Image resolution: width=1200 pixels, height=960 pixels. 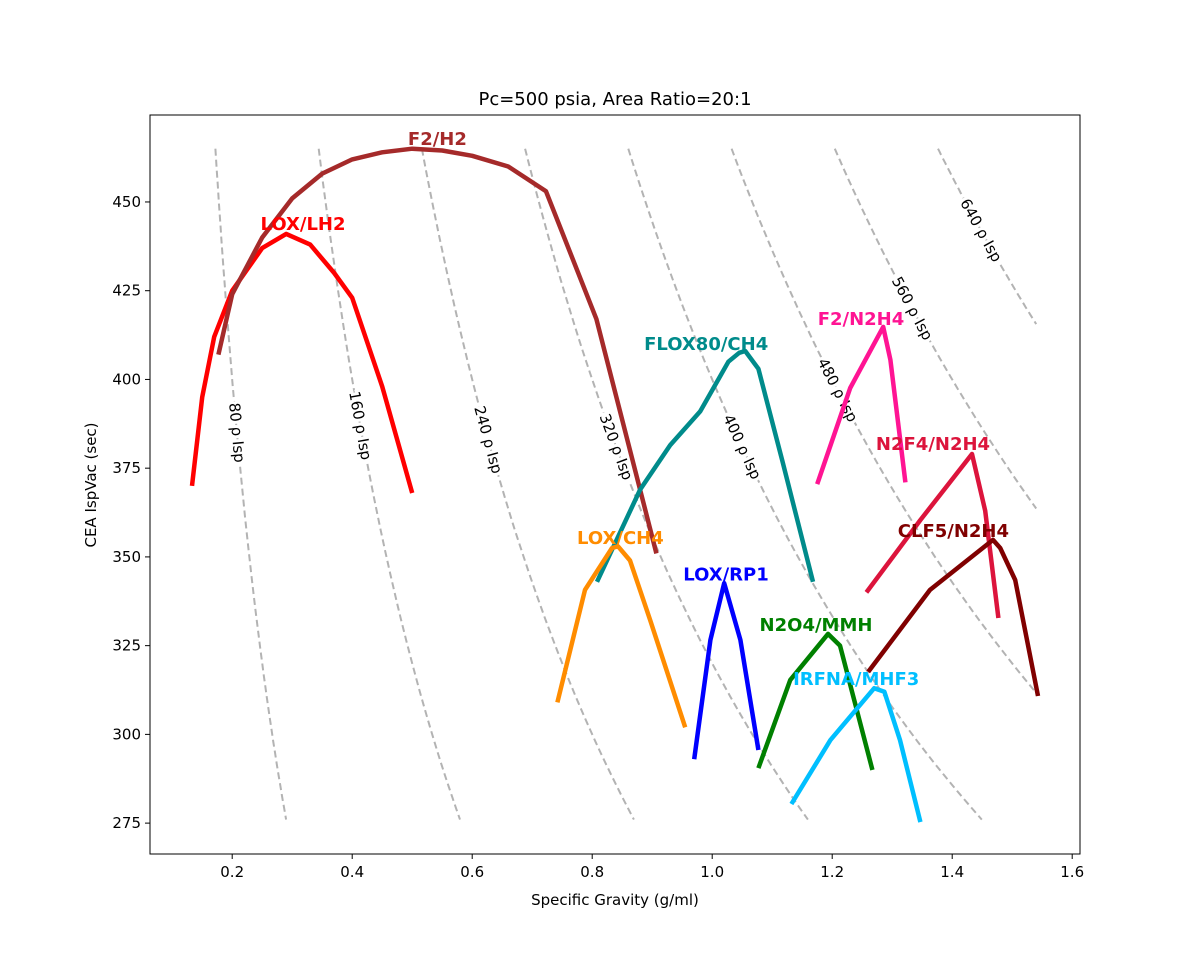 I want to click on y-tick-label: 325, so click(x=126, y=646).